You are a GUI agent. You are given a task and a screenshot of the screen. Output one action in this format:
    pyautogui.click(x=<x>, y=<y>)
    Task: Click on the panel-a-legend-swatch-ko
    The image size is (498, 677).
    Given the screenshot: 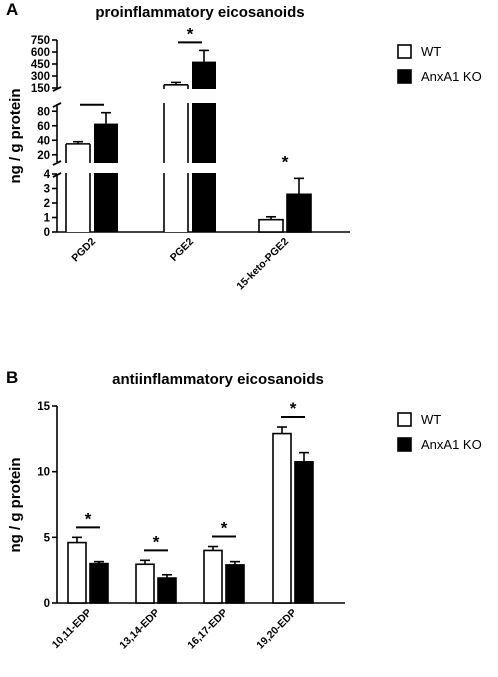 What is the action you would take?
    pyautogui.click(x=404, y=76)
    